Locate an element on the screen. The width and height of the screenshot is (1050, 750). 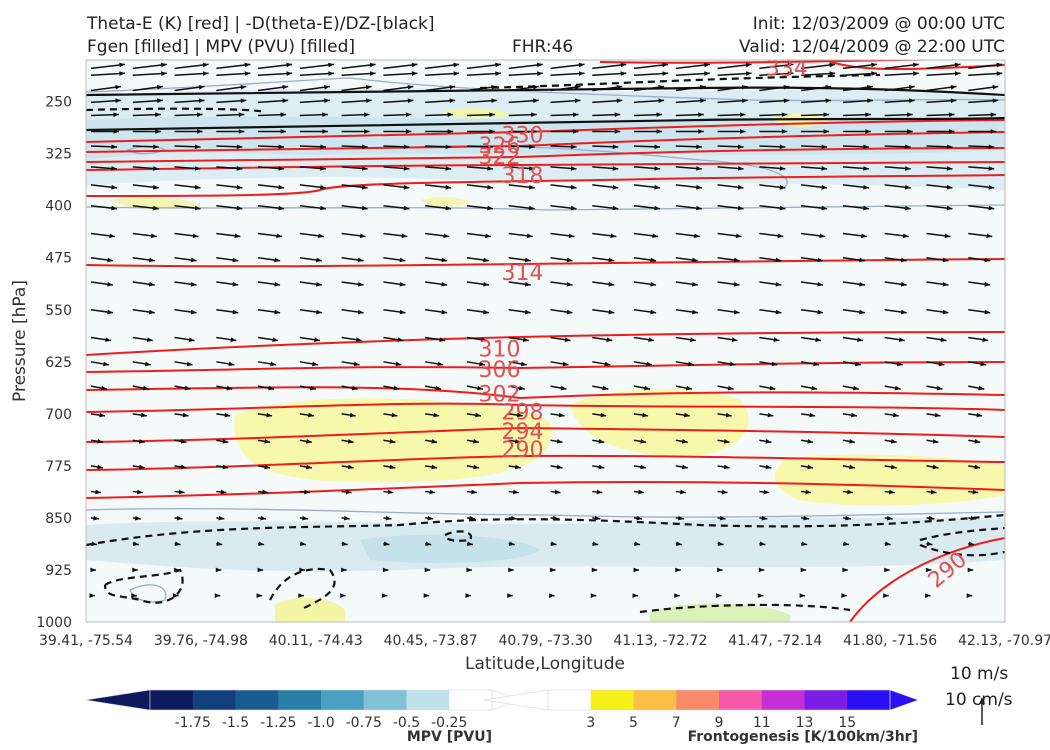
y-tick-label: 550 is located at coordinates (58, 311).